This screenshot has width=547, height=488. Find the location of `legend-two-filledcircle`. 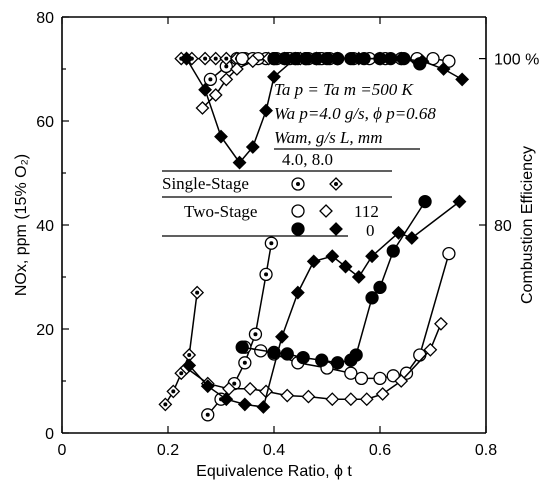

legend-two-filledcircle is located at coordinates (298, 229).